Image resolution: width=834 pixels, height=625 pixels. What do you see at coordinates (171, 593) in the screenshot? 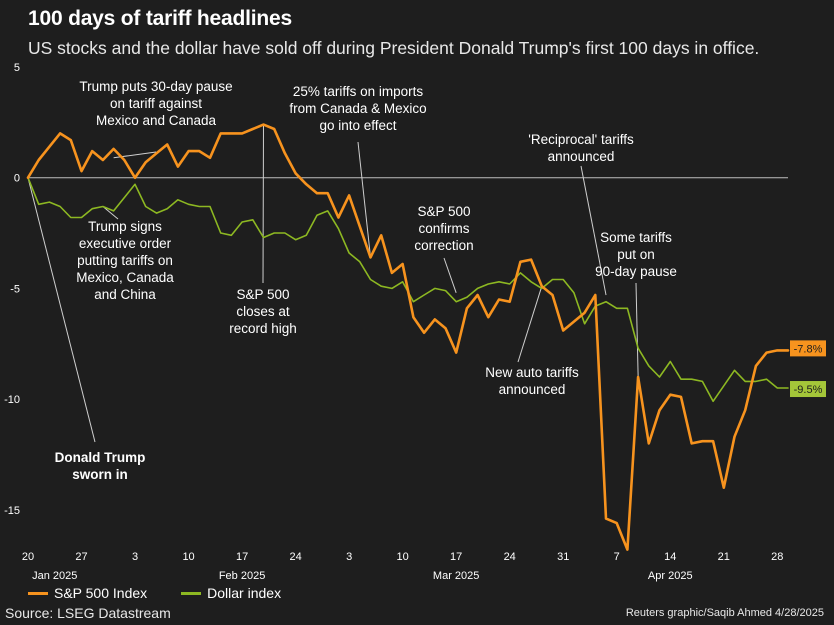
I see `legend: S&P 500 Index Dollar index` at bounding box center [171, 593].